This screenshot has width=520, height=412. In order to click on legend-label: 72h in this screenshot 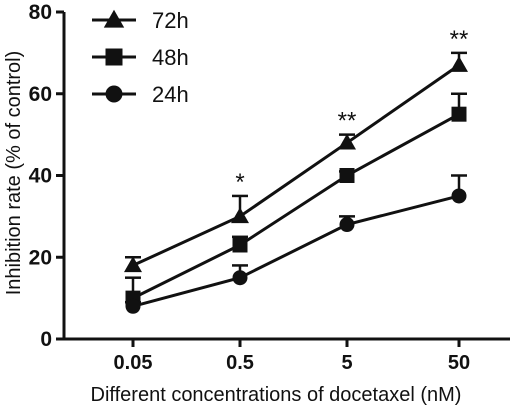, I will do `click(170, 20)`.